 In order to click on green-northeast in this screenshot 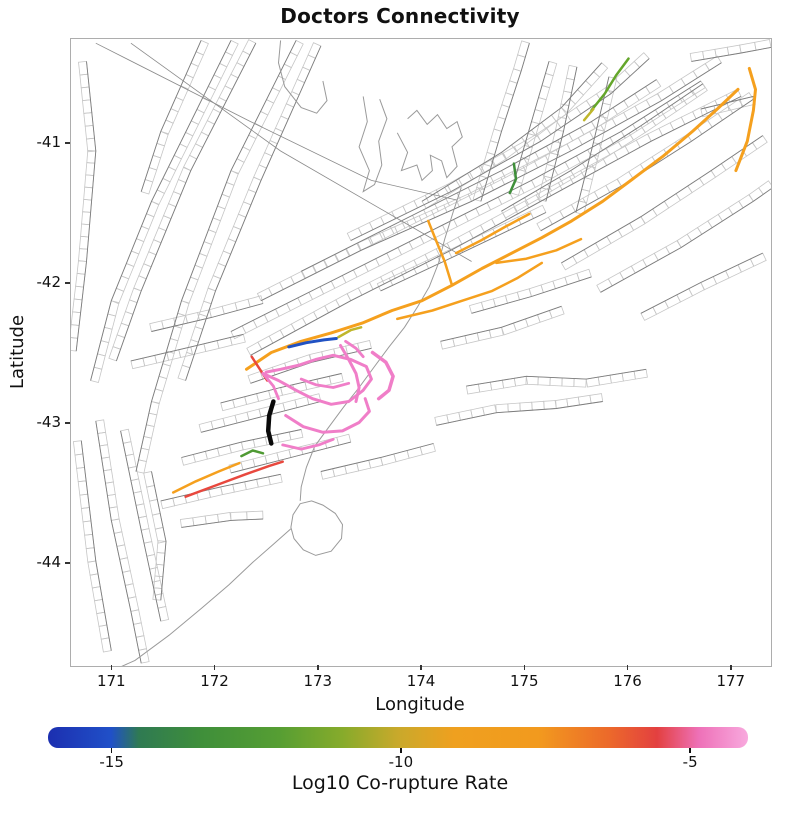, I will do `click(610, 84)`.